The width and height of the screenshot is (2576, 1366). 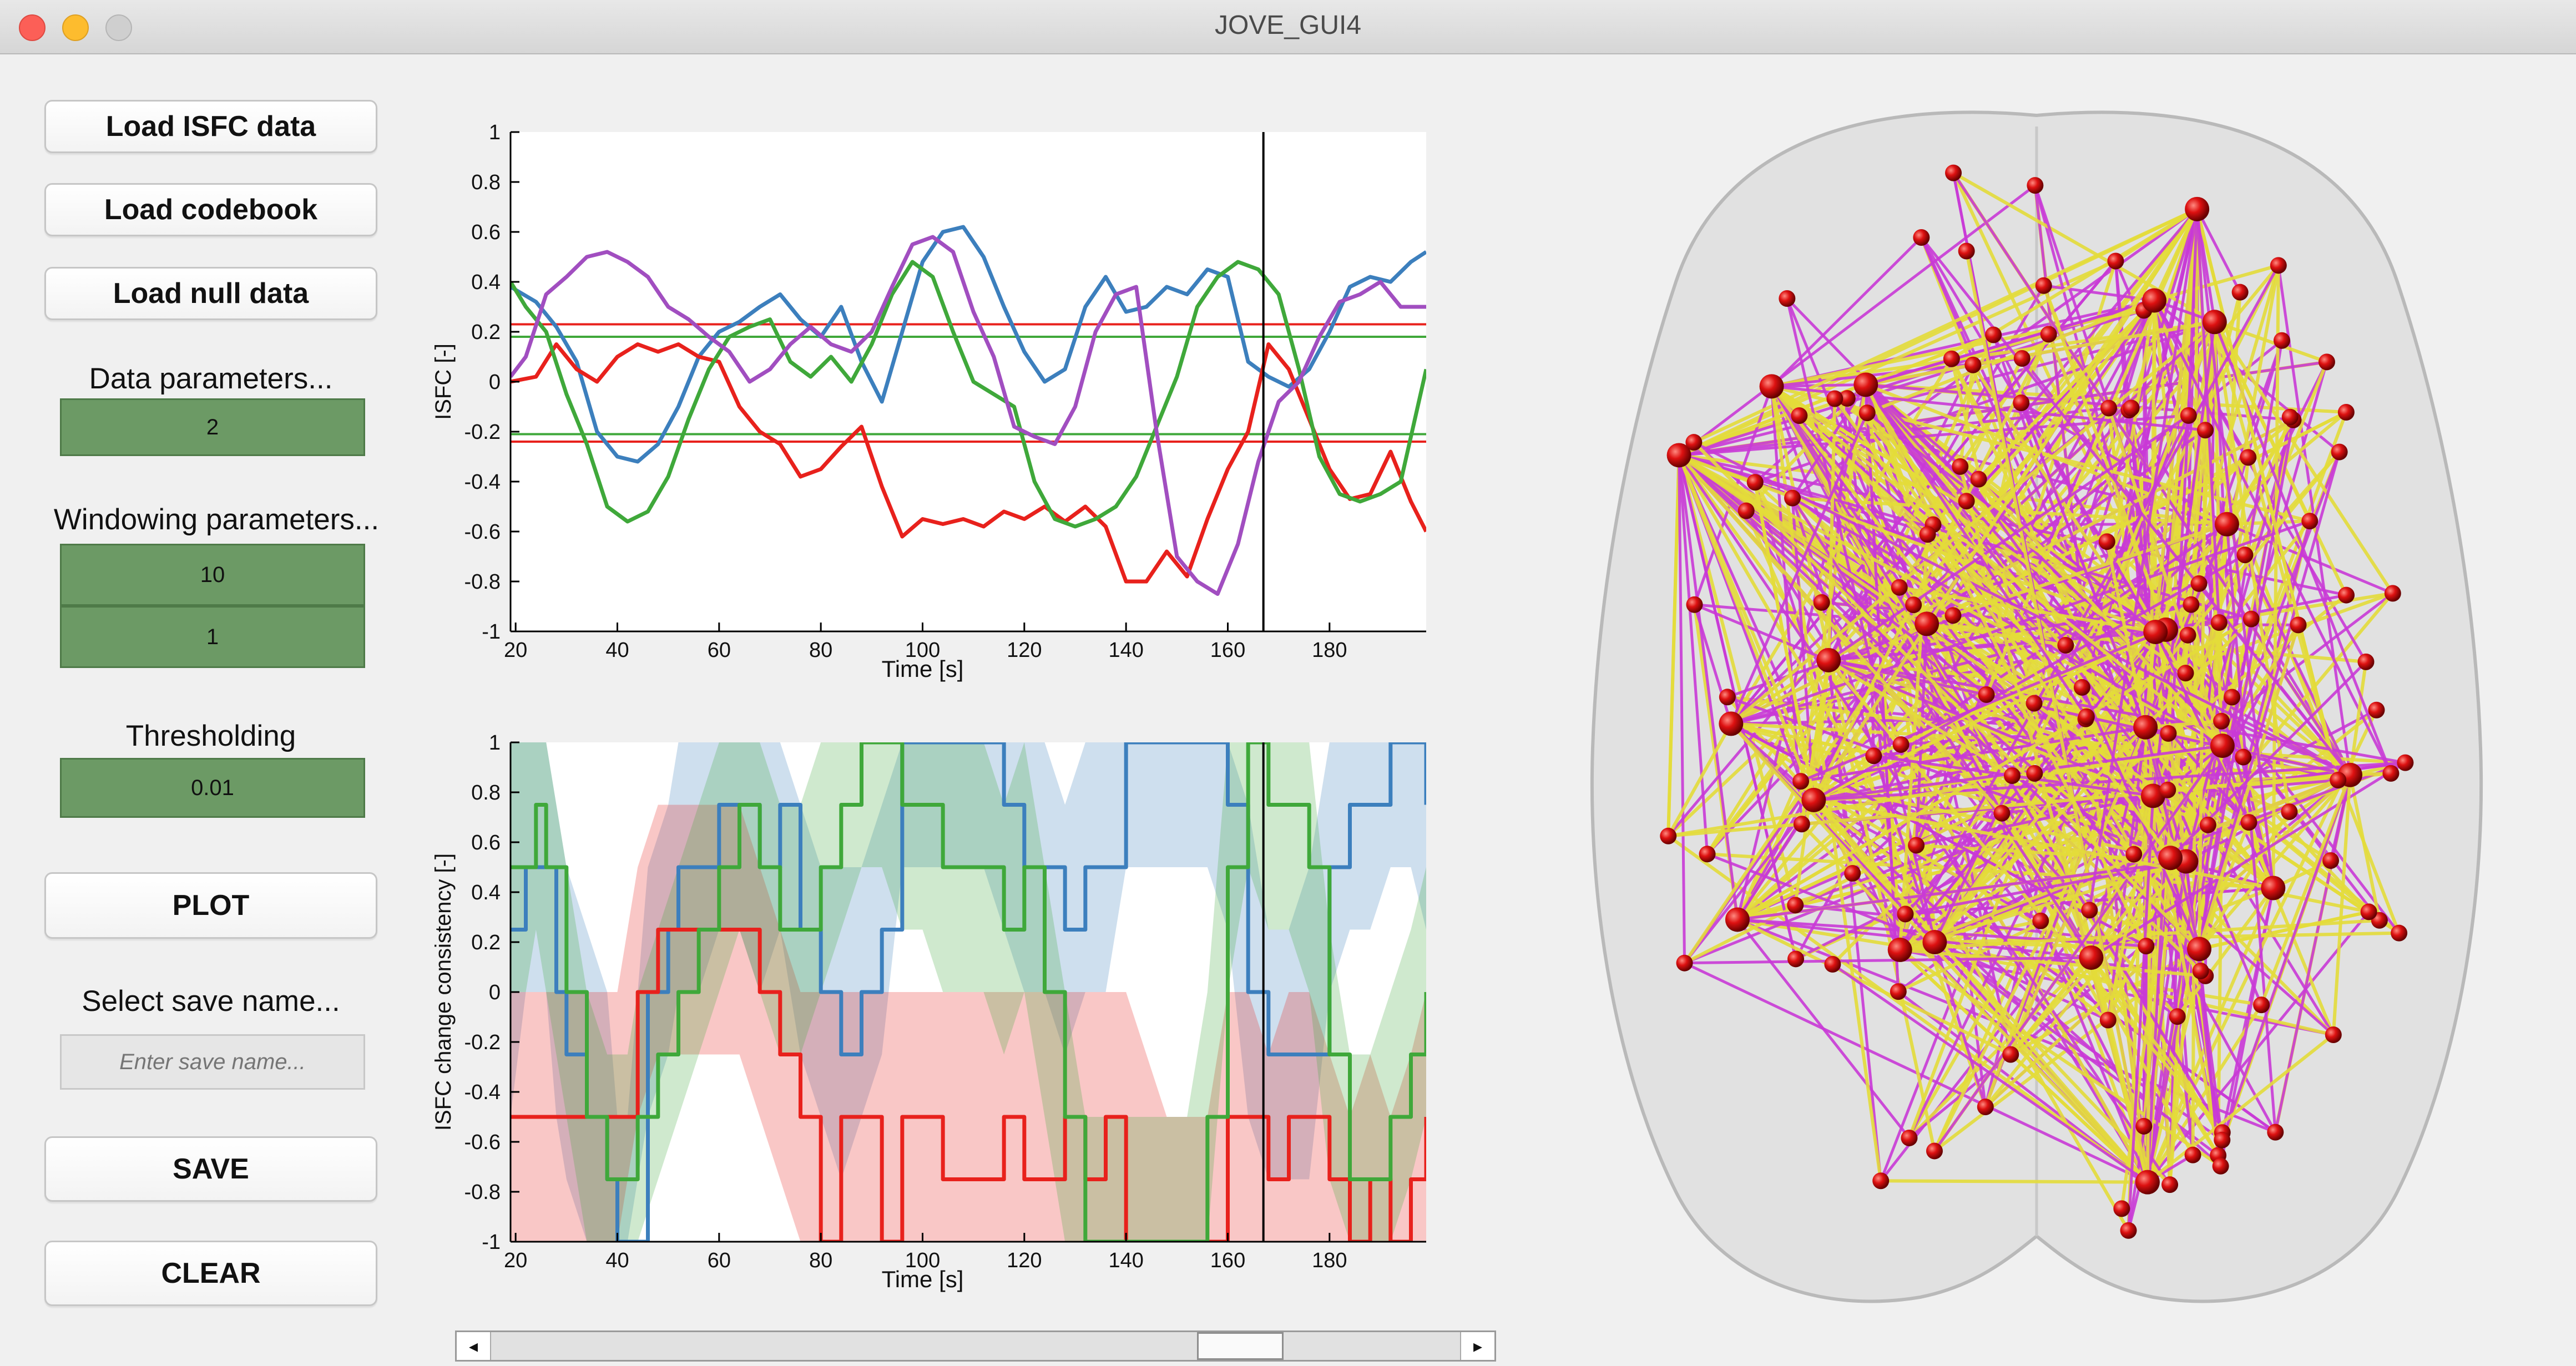 What do you see at coordinates (1227, 1260) in the screenshot?
I see `x-tick-label: 160` at bounding box center [1227, 1260].